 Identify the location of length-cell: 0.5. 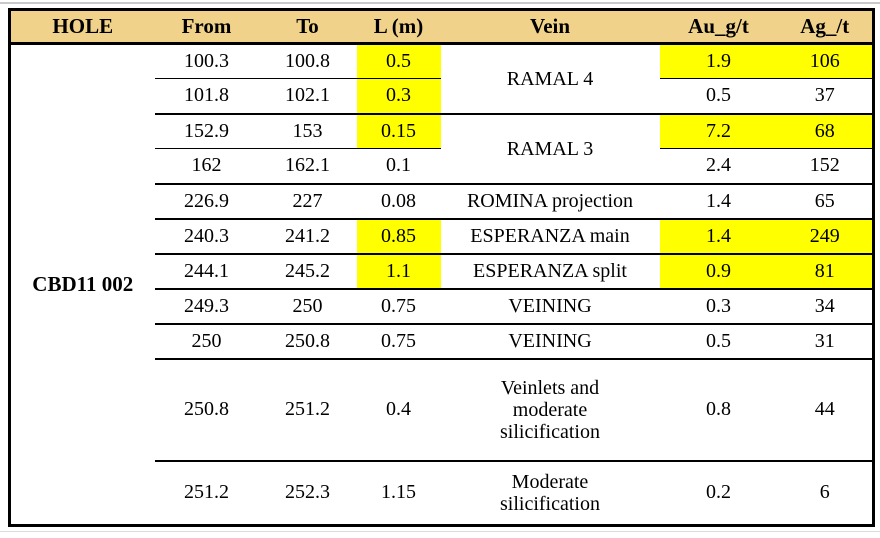
(398, 60).